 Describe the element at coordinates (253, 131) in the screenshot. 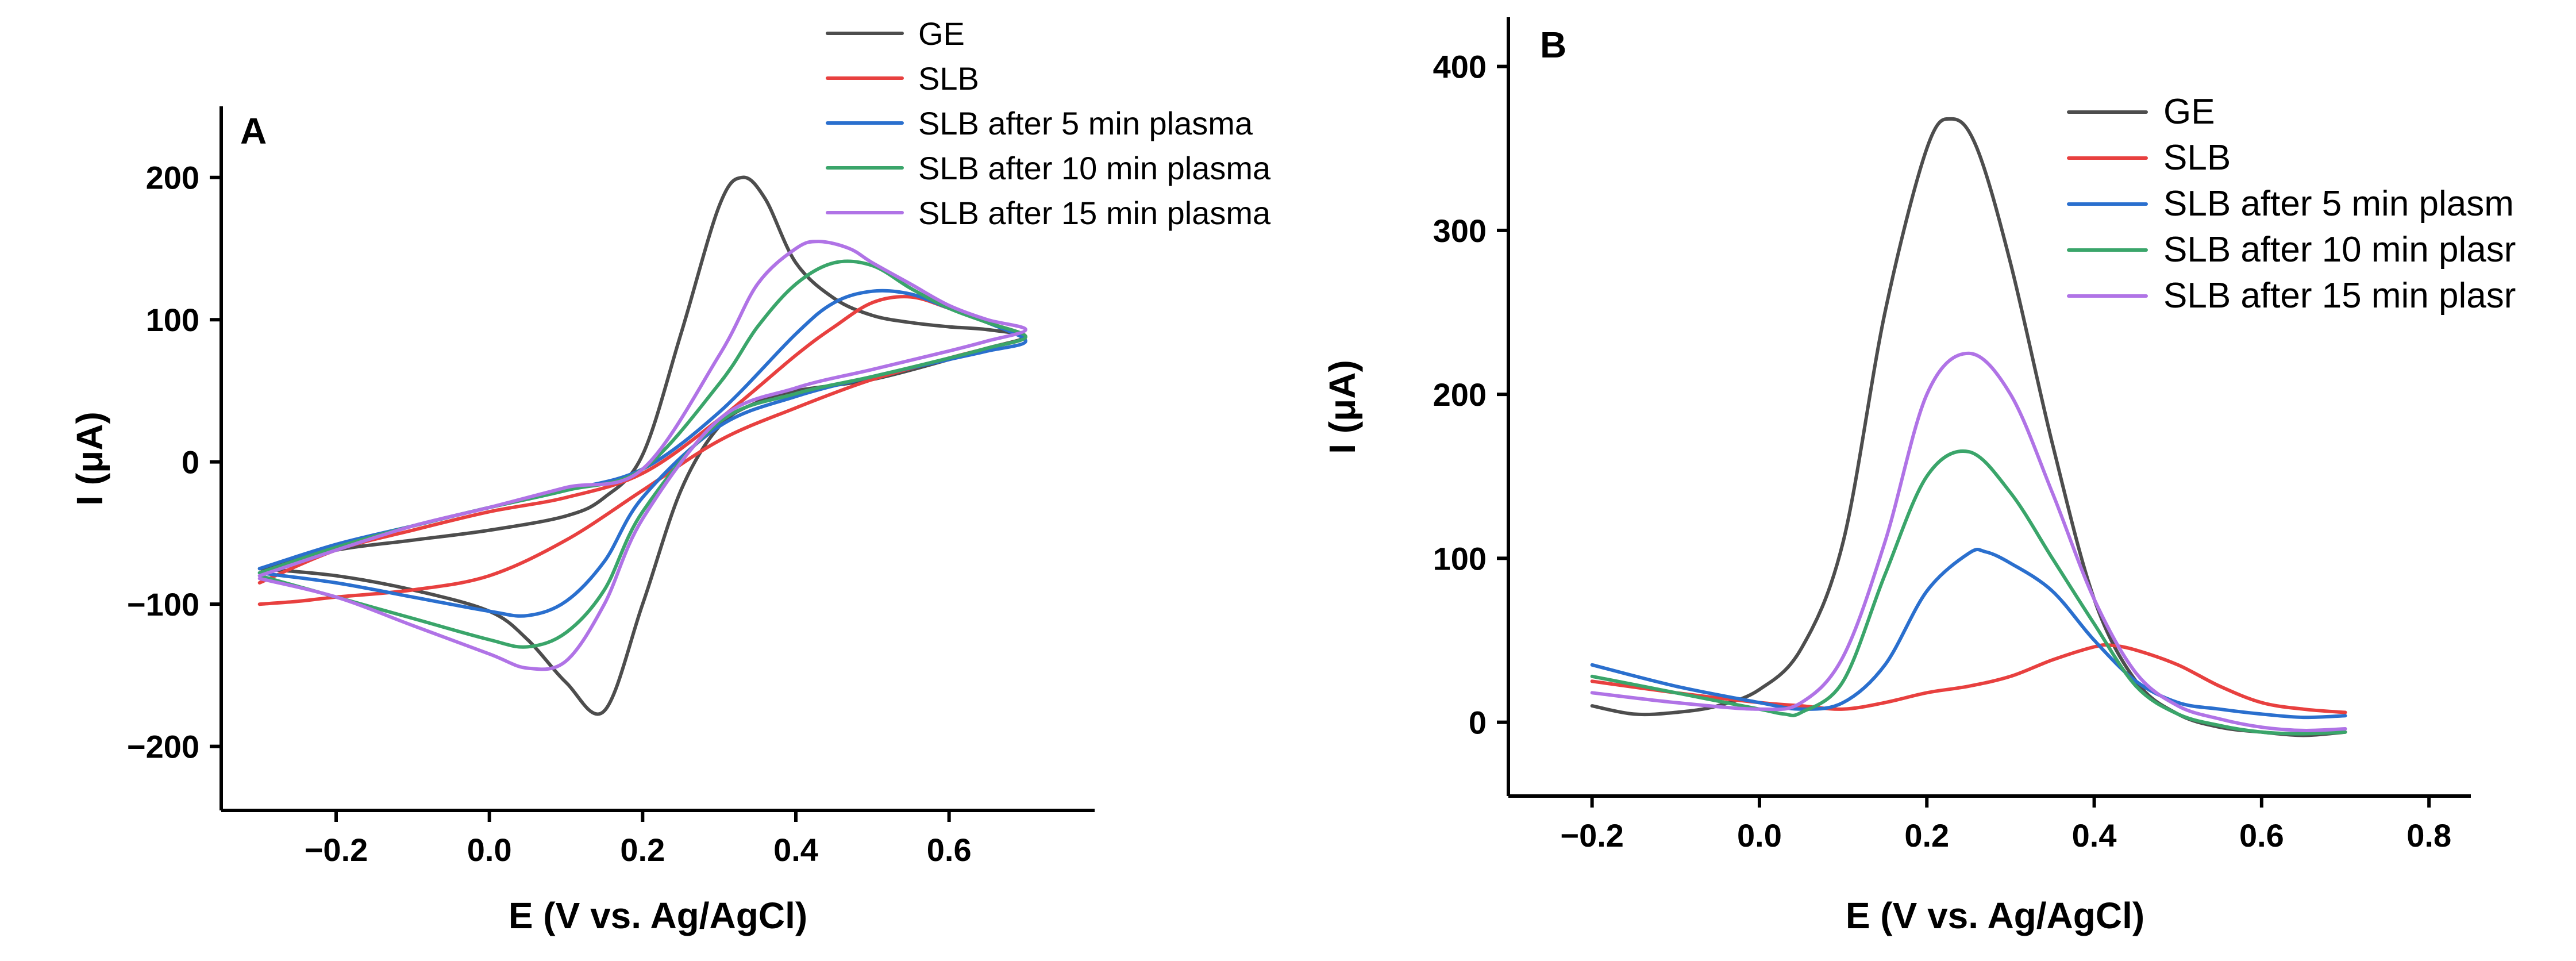

I see `panel-label: A` at that location.